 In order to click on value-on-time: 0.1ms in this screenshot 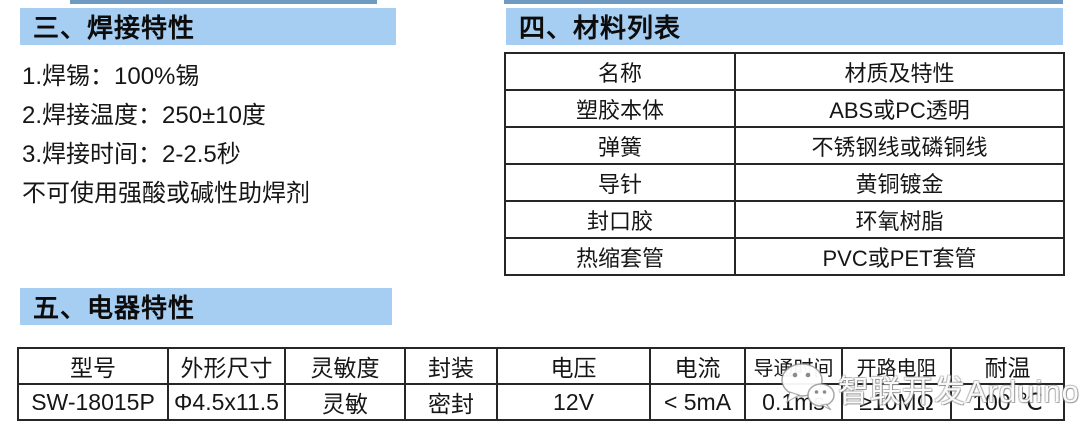, I will do `click(793, 402)`.